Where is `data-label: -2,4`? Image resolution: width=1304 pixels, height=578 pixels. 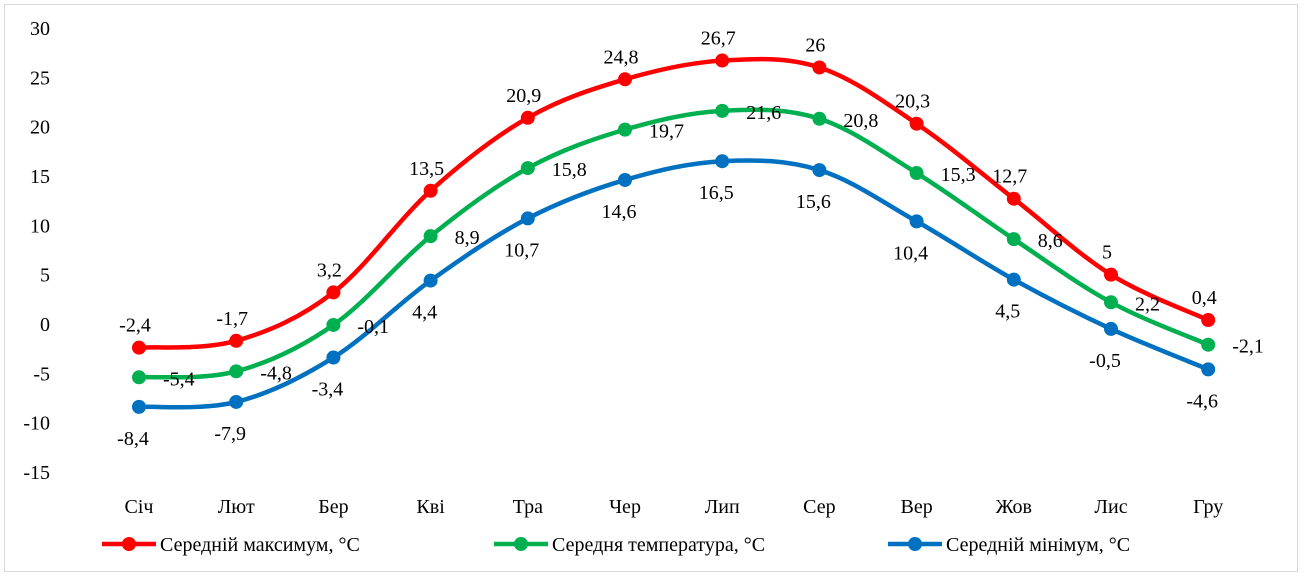
data-label: -2,4 is located at coordinates (135, 326).